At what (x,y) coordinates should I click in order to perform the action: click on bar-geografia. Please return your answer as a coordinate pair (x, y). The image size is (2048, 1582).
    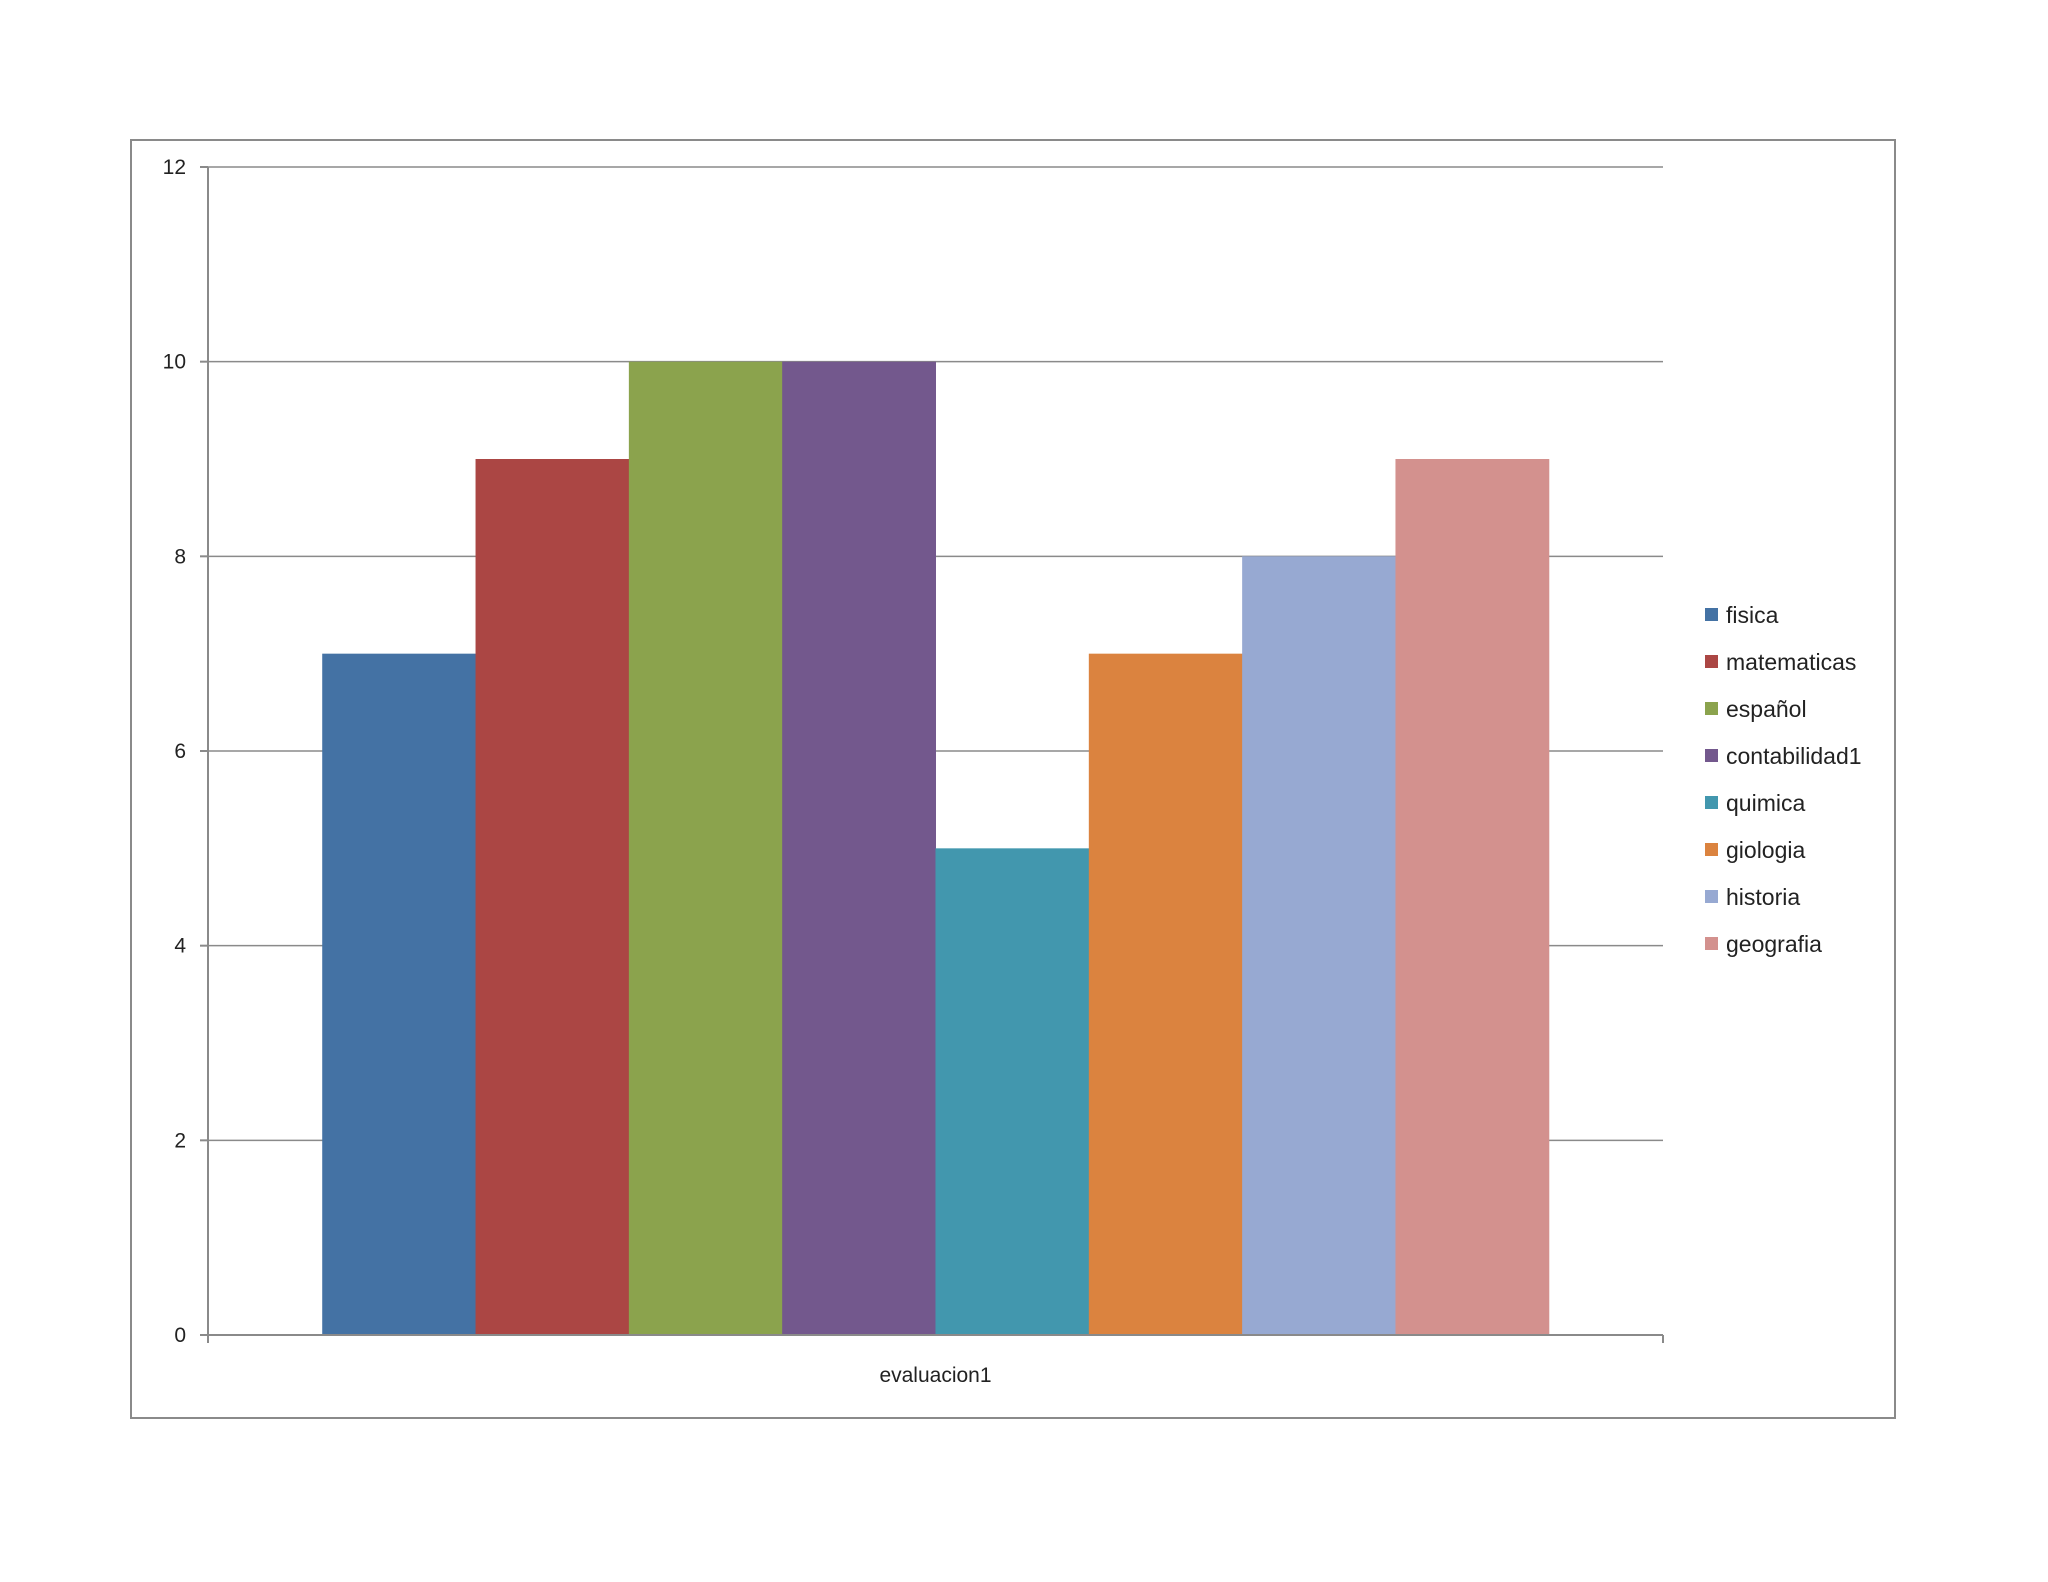
    Looking at the image, I should click on (1472, 897).